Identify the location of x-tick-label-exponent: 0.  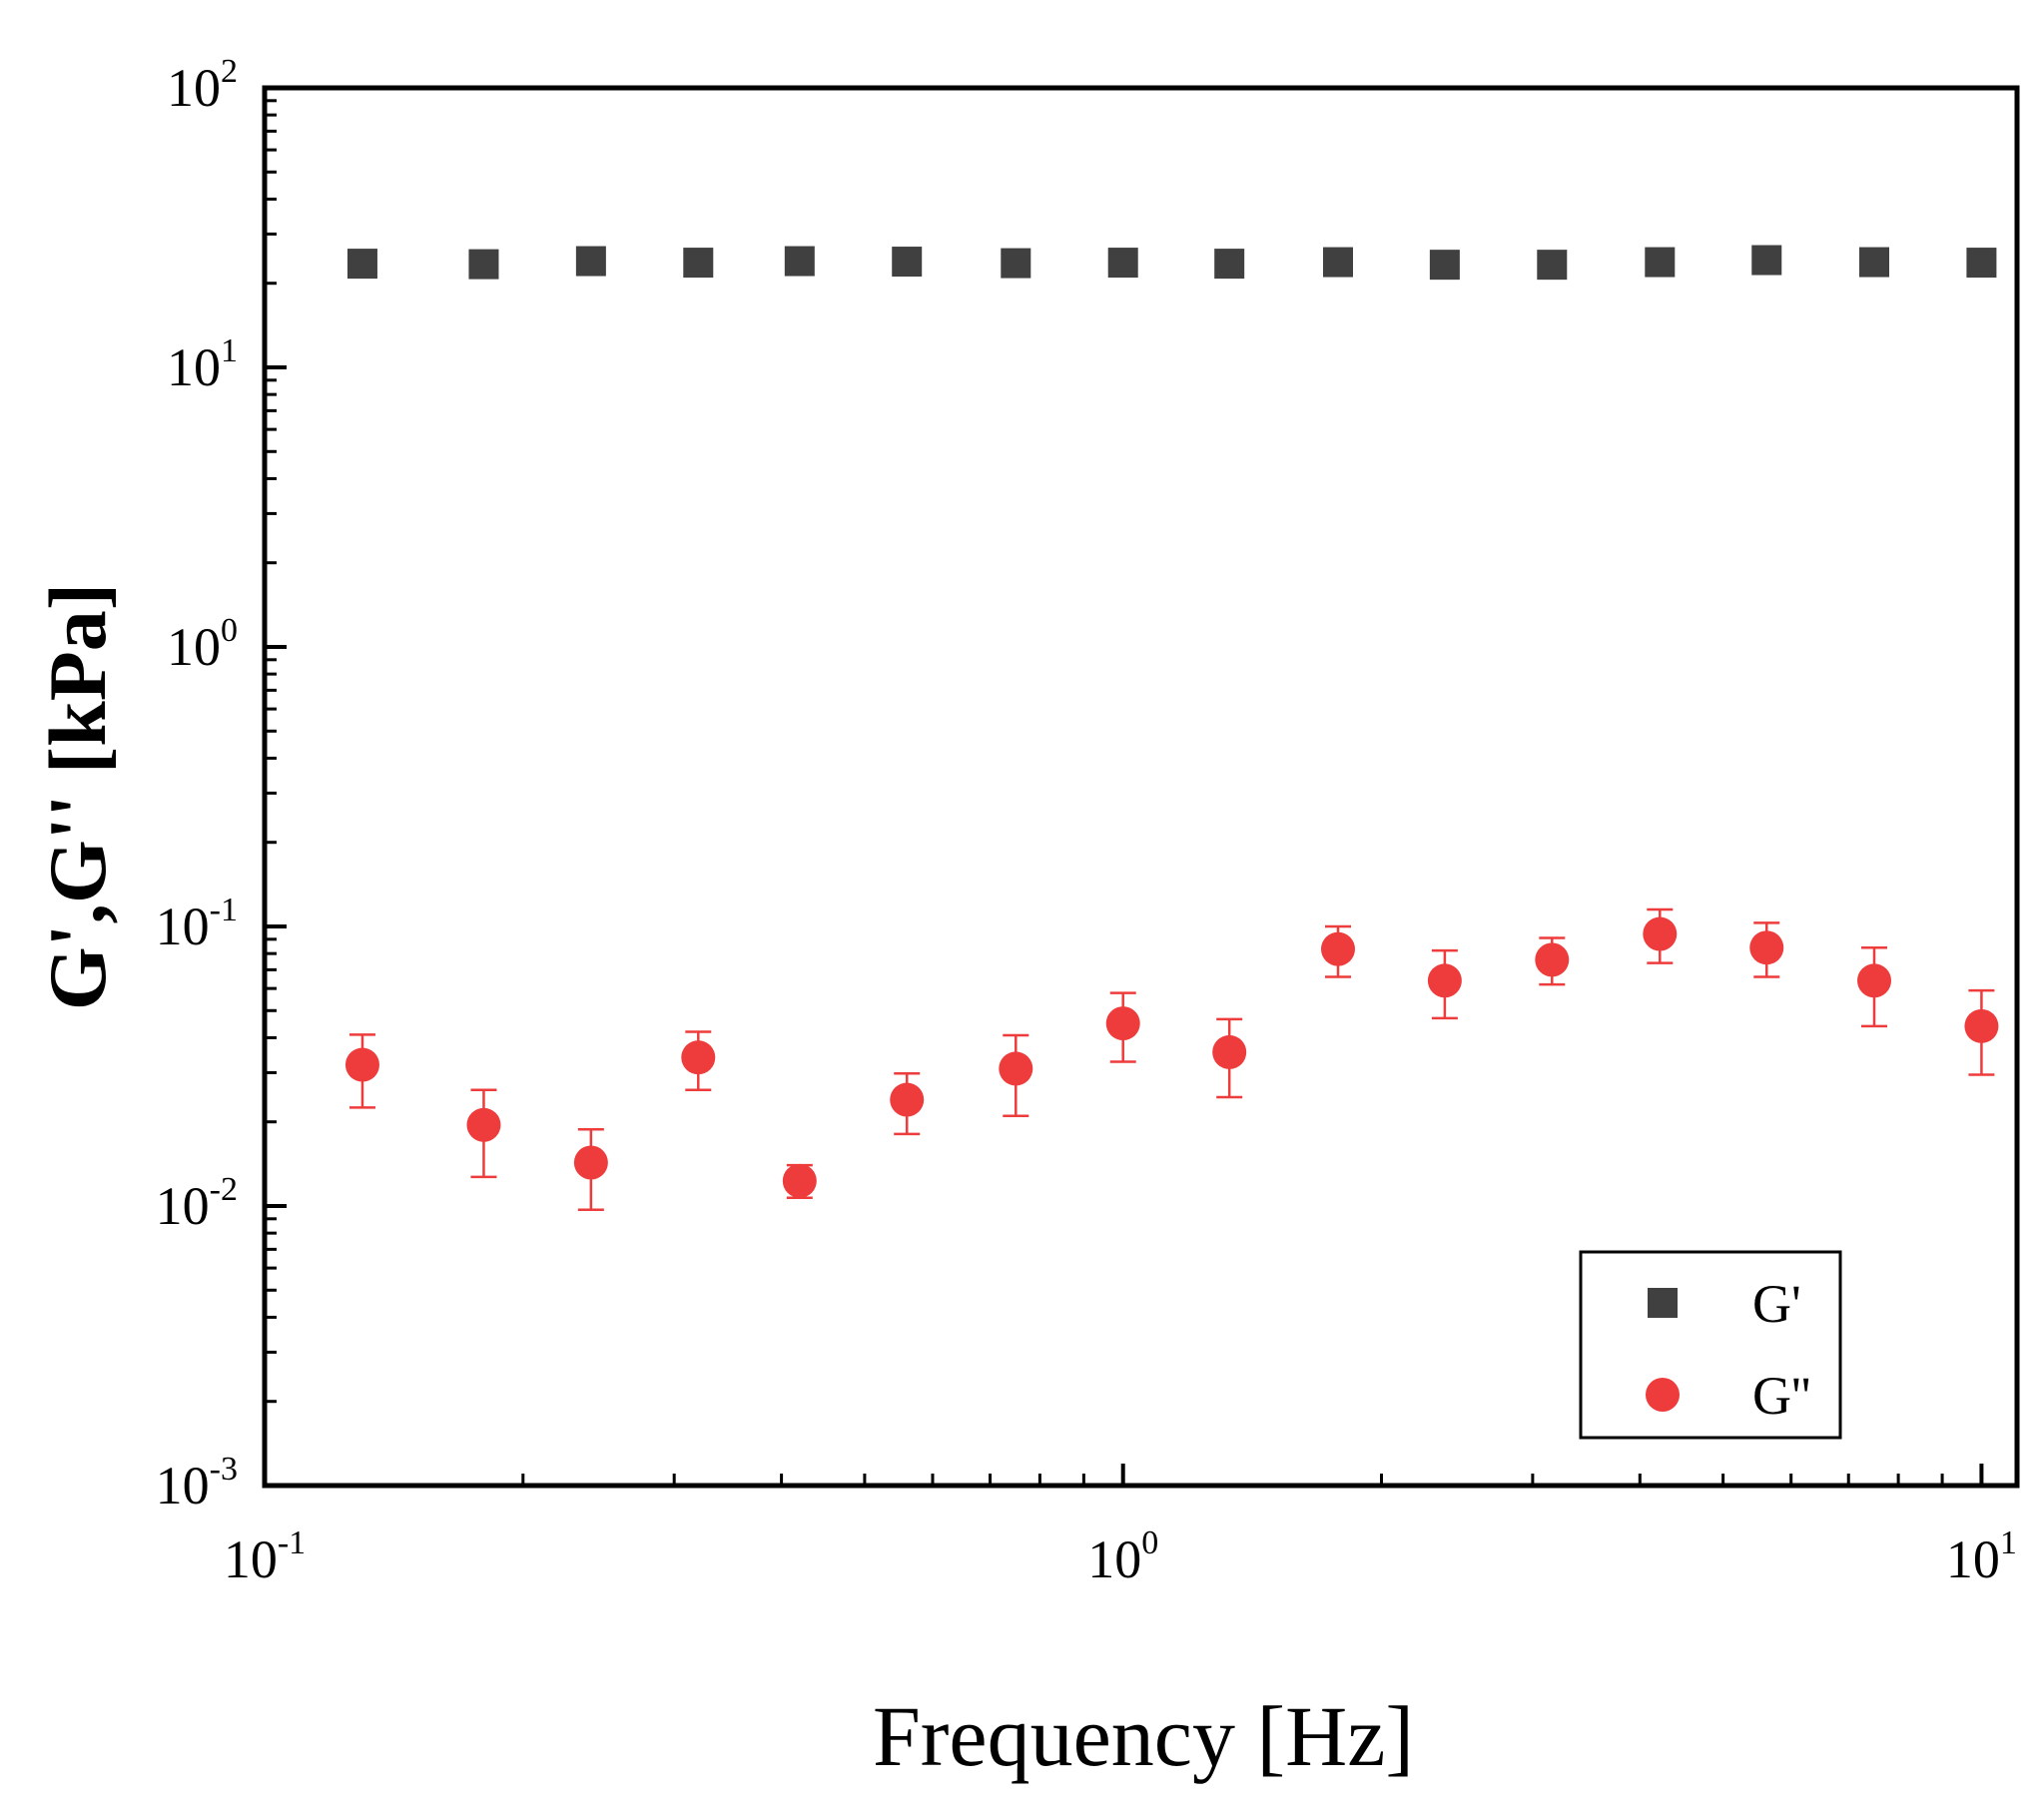
(1149, 1542).